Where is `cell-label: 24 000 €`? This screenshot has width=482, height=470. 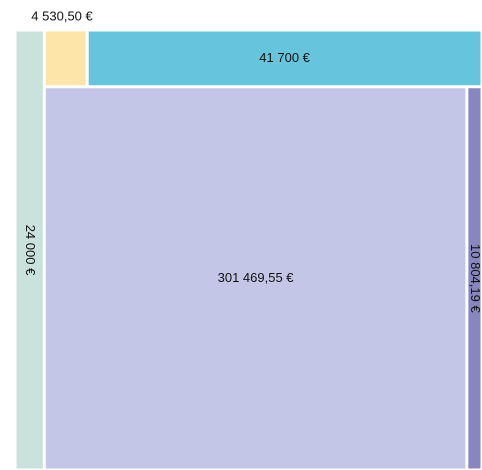
cell-label: 24 000 € is located at coordinates (30, 250).